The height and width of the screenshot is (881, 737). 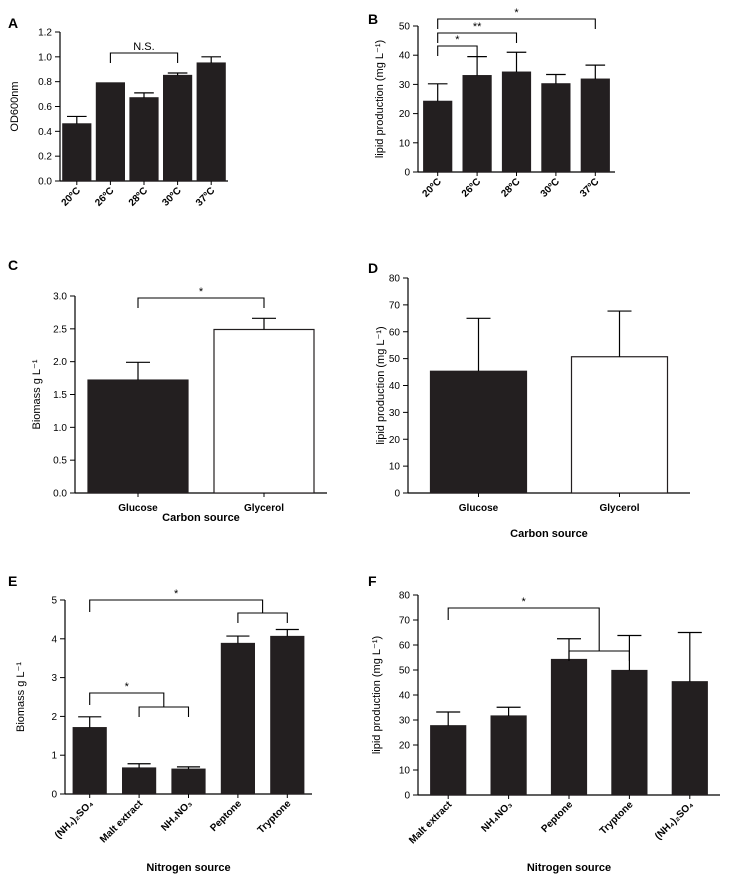 I want to click on y-tick-label: 70, so click(x=405, y=621).